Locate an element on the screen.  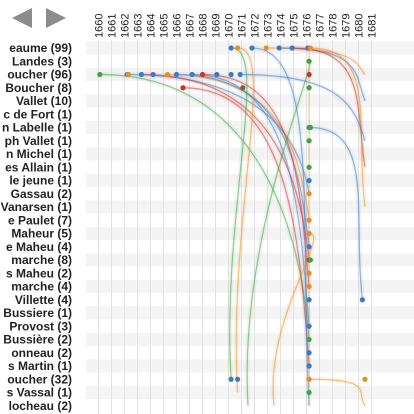
row-label: Vanarsen (1) is located at coordinates (36, 207).